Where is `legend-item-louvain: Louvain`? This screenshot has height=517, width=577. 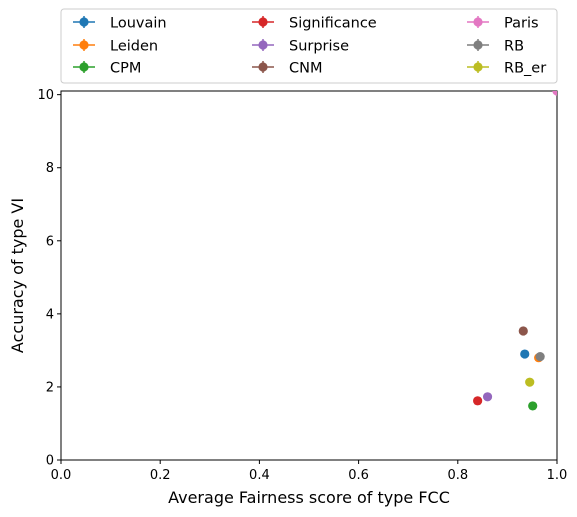 legend-item-louvain: Louvain is located at coordinates (120, 24).